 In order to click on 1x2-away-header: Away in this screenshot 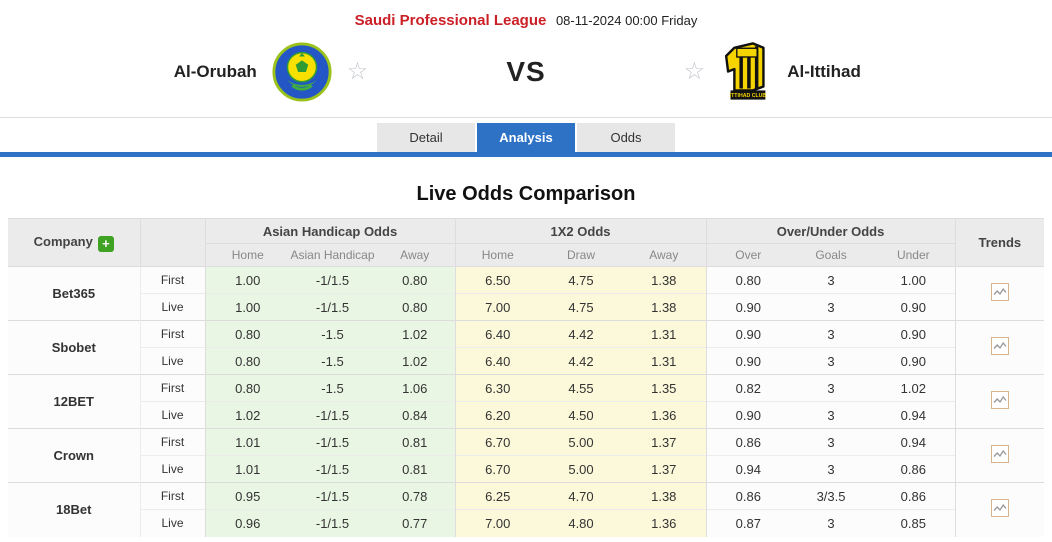, I will do `click(664, 255)`.